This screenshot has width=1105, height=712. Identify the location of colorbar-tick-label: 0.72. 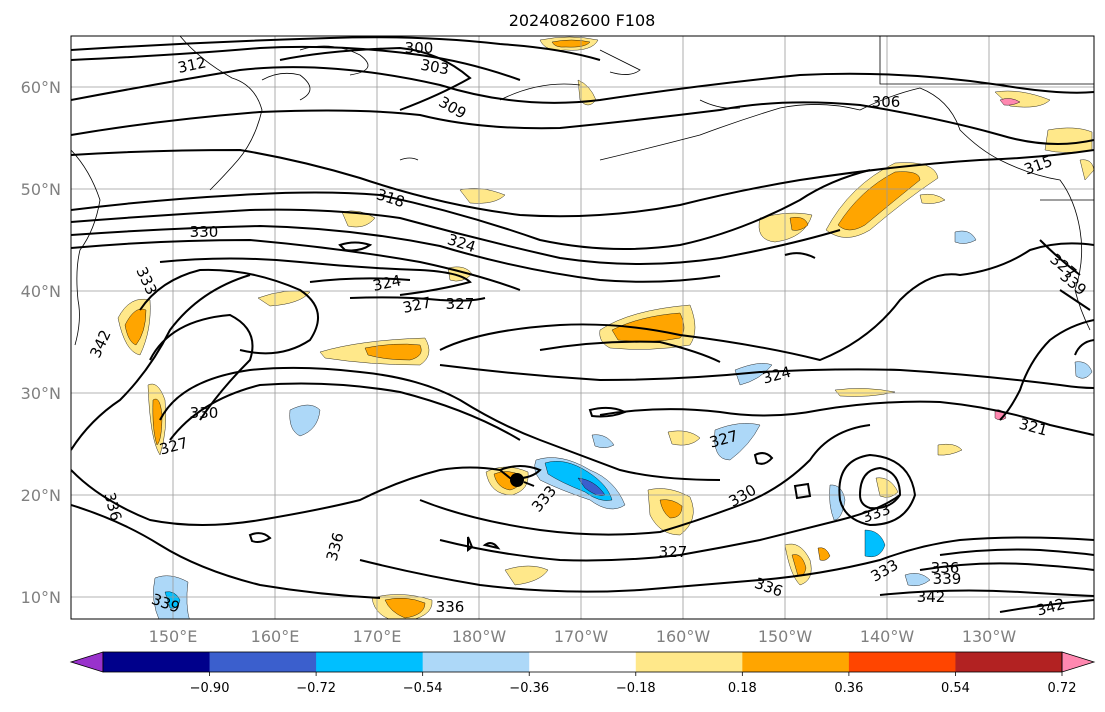
(1062, 688).